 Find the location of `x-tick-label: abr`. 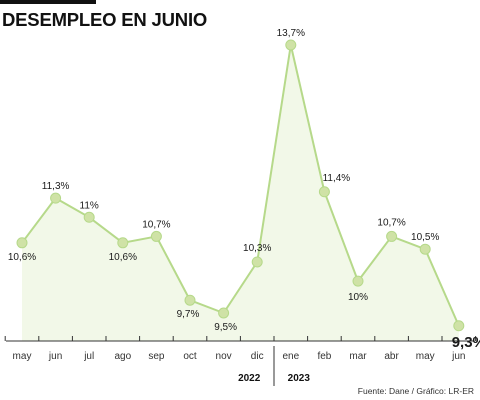

x-tick-label: abr is located at coordinates (391, 356).